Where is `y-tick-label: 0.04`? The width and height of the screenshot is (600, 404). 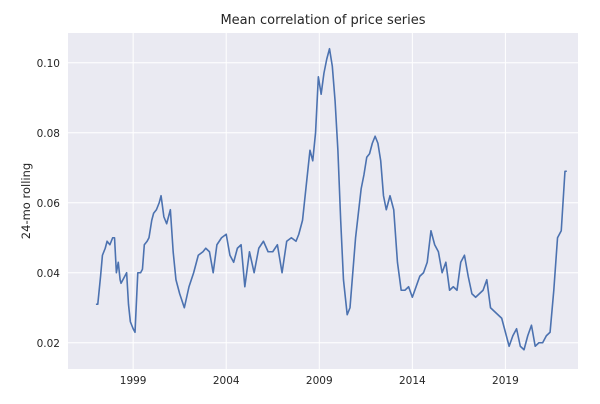 y-tick-label: 0.04 is located at coordinates (49, 274).